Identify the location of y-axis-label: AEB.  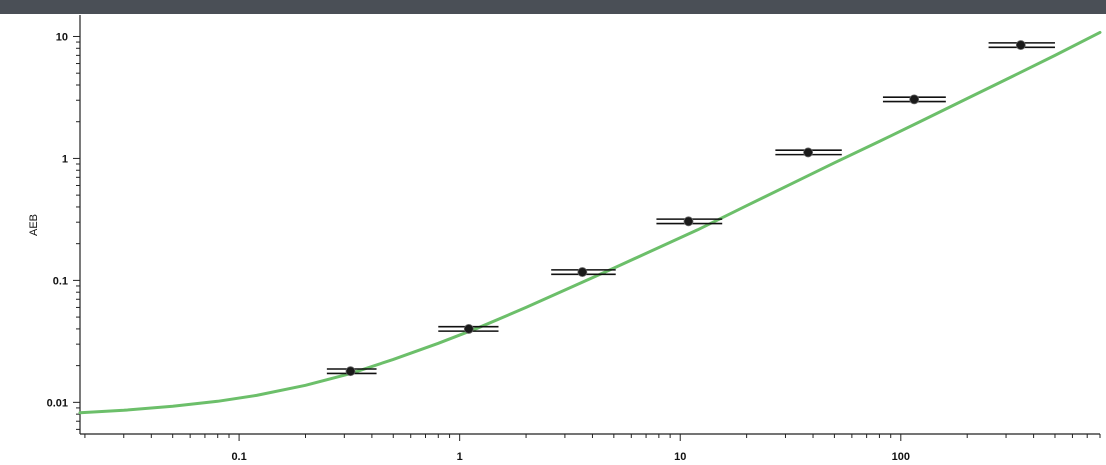
(34, 225).